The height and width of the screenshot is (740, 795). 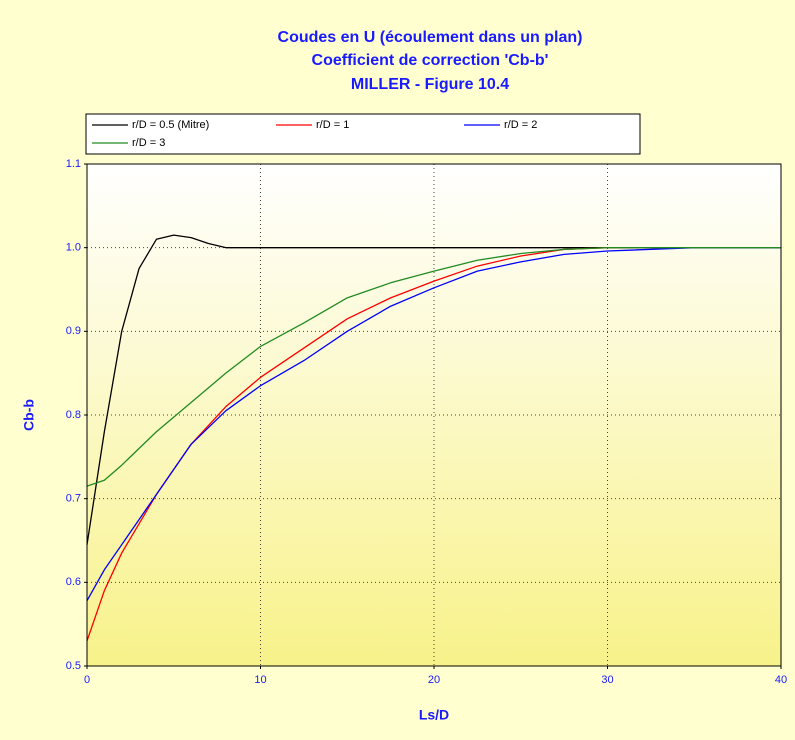 What do you see at coordinates (148, 143) in the screenshot?
I see `legend-label: r/D = 3` at bounding box center [148, 143].